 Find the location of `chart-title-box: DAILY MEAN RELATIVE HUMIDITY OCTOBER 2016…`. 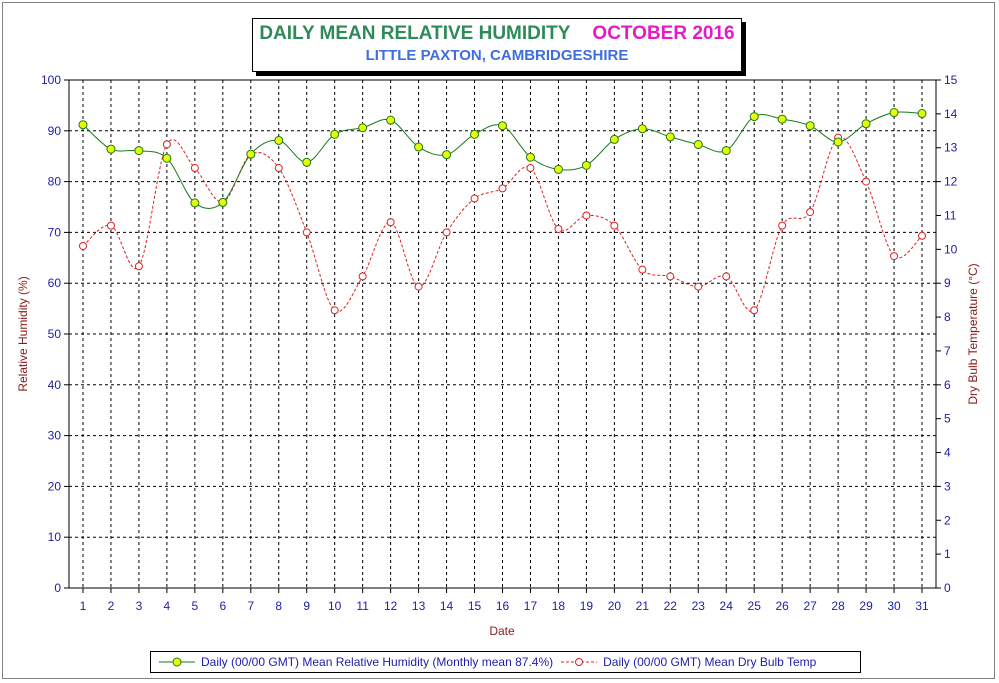

chart-title-box: DAILY MEAN RELATIVE HUMIDITY OCTOBER 2016… is located at coordinates (497, 45).